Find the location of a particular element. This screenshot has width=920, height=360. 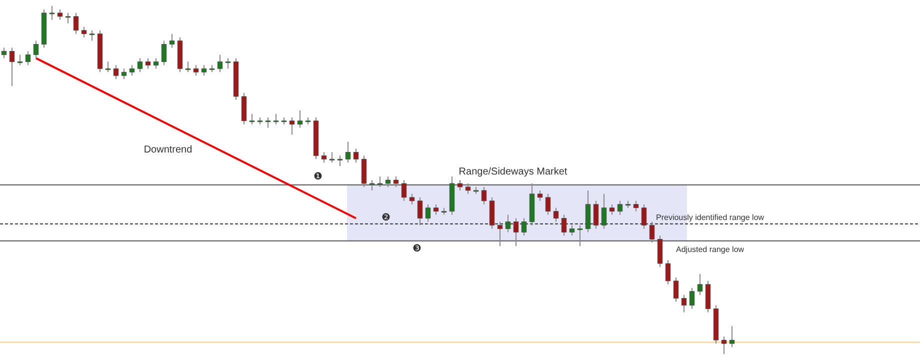

ref-line-label: Previously identified range low is located at coordinates (710, 217).